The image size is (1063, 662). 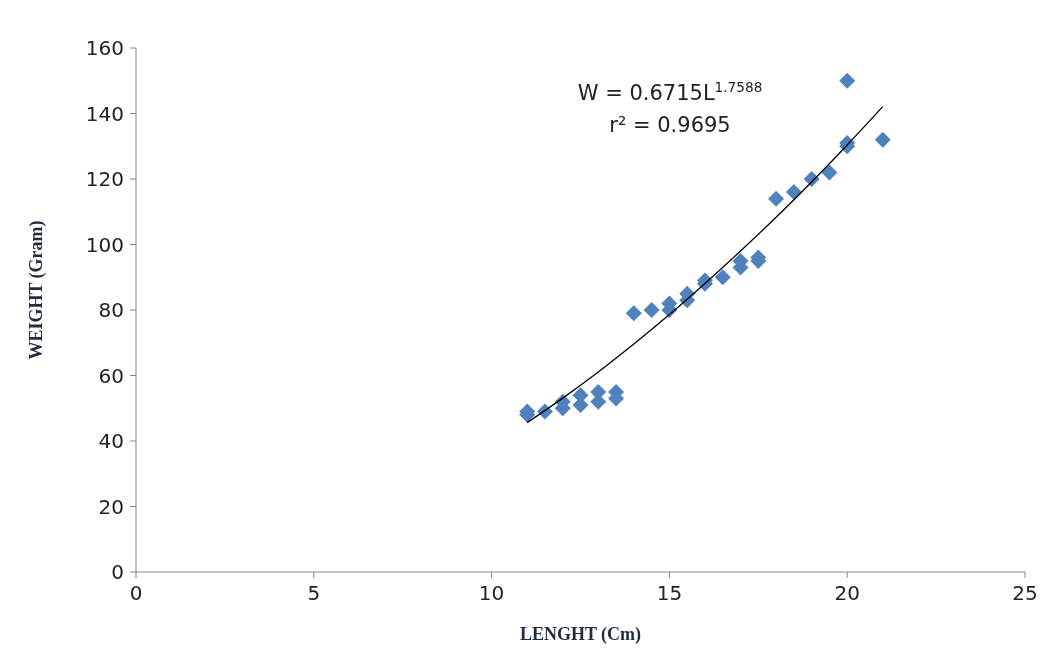 I want to click on x-tick-label: 5, so click(x=314, y=593).